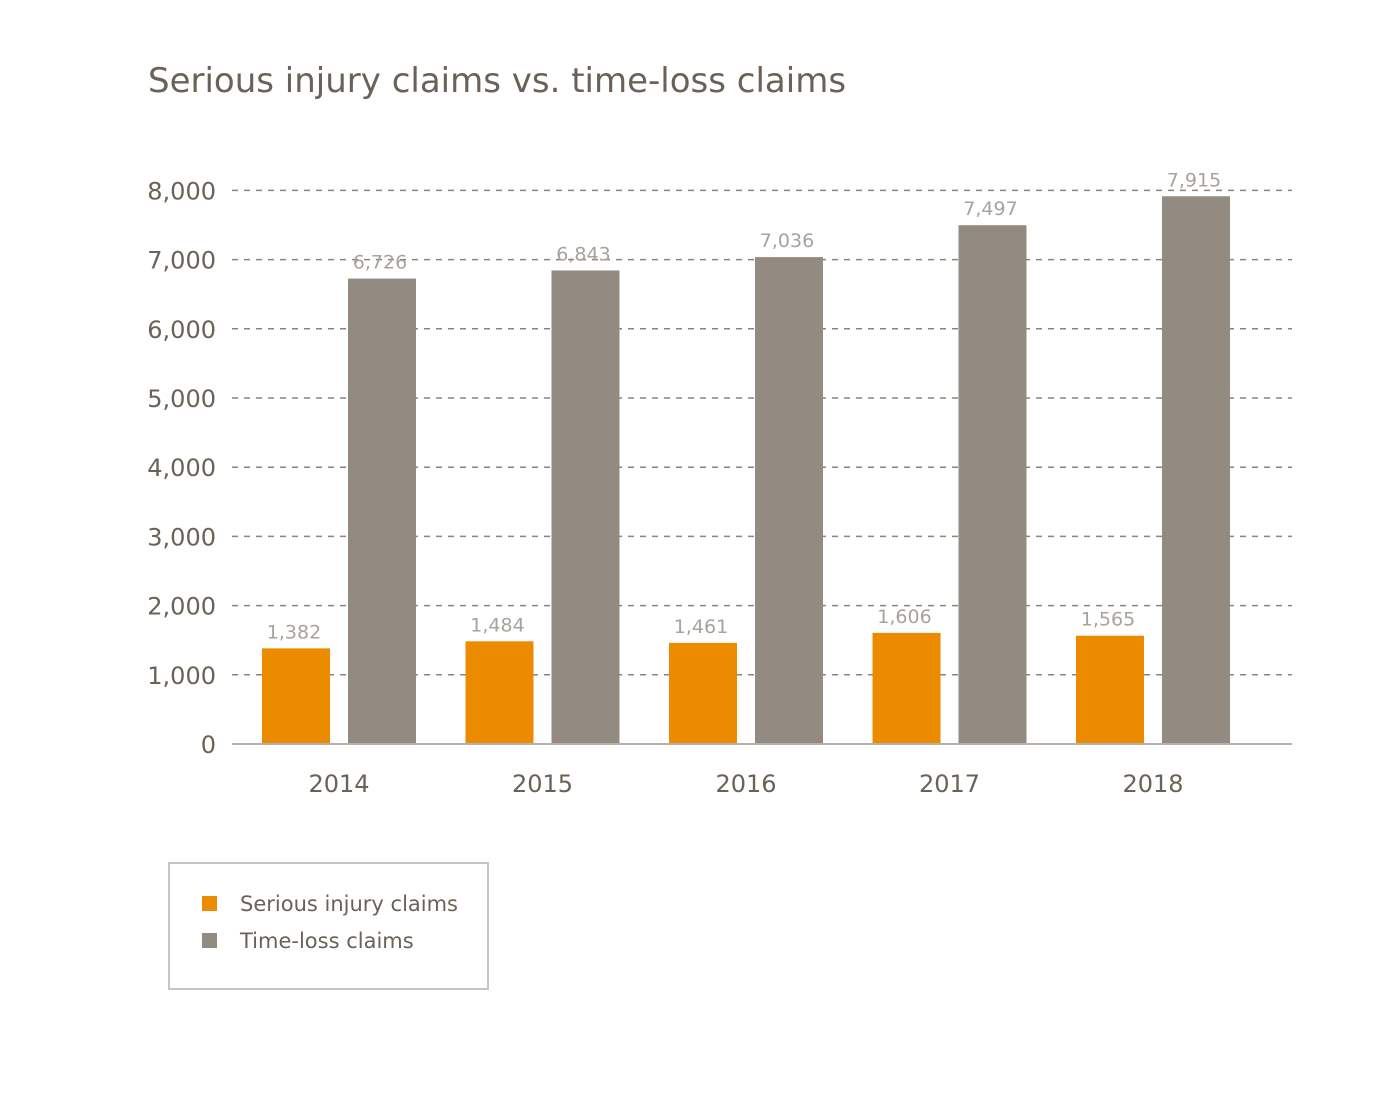 The width and height of the screenshot is (1380, 1098). Describe the element at coordinates (208, 745) in the screenshot. I see `y-tick-label: 0` at that location.